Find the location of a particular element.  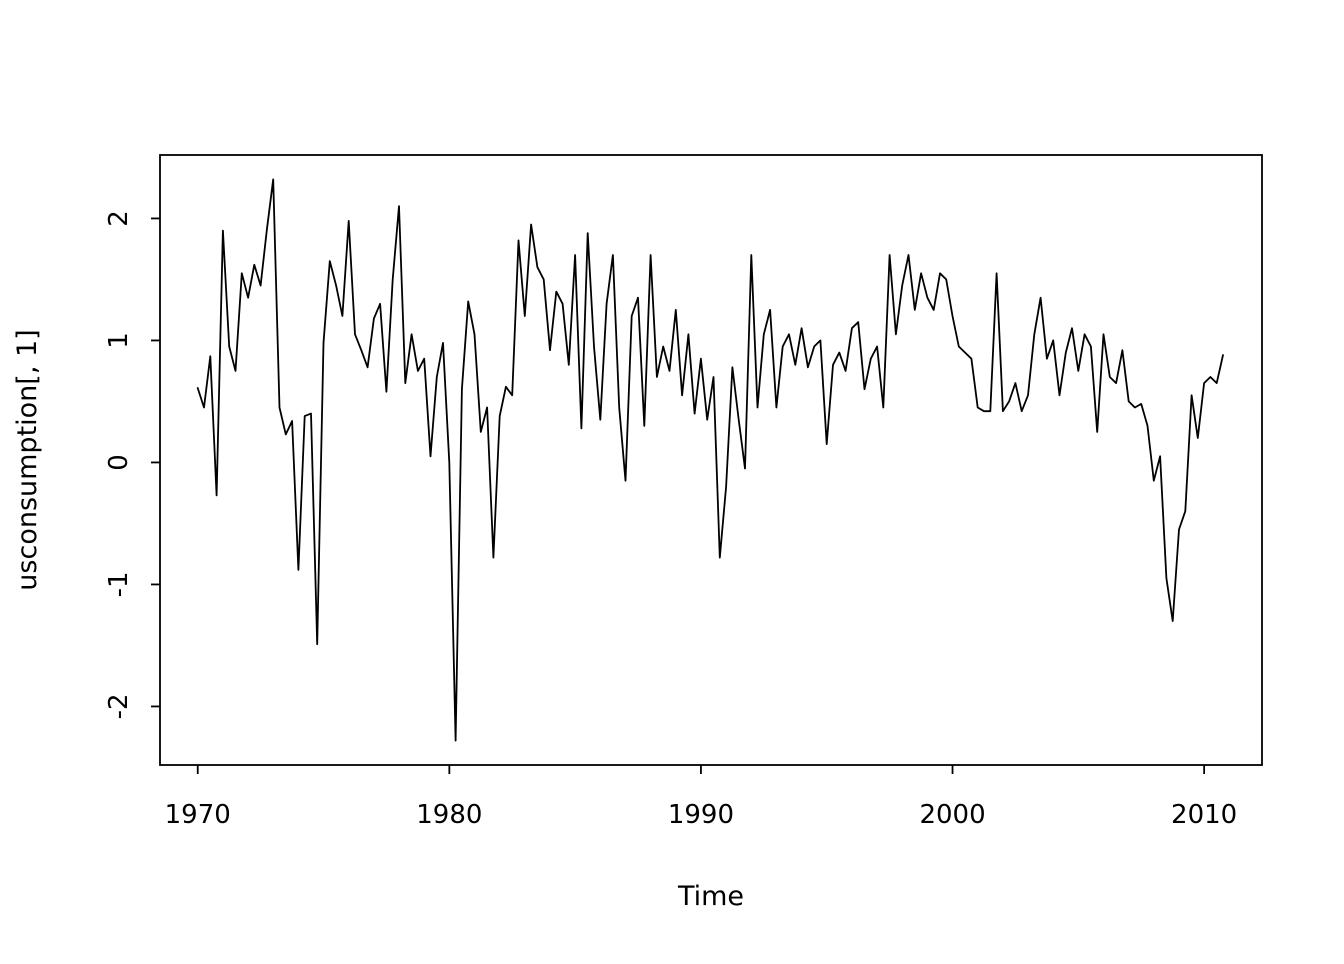

y-tick-label: -2 is located at coordinates (119, 706).